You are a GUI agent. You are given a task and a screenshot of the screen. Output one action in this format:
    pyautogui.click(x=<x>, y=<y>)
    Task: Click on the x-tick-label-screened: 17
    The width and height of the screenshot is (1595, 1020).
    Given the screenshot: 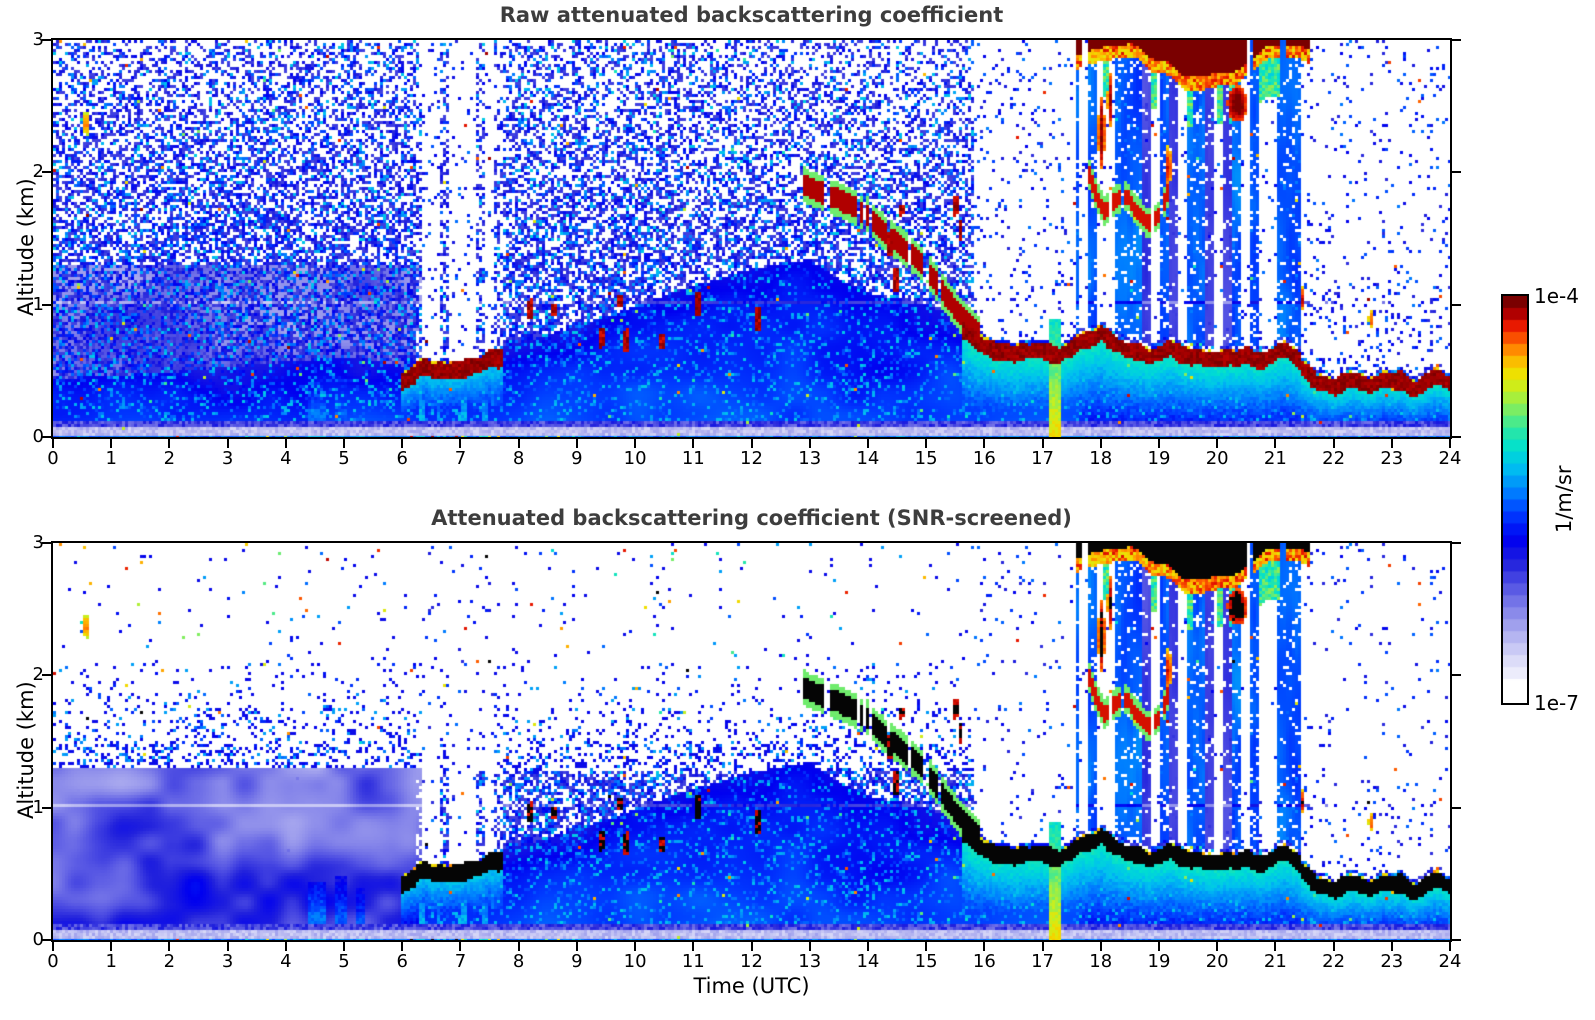 What is the action you would take?
    pyautogui.click(x=1042, y=961)
    